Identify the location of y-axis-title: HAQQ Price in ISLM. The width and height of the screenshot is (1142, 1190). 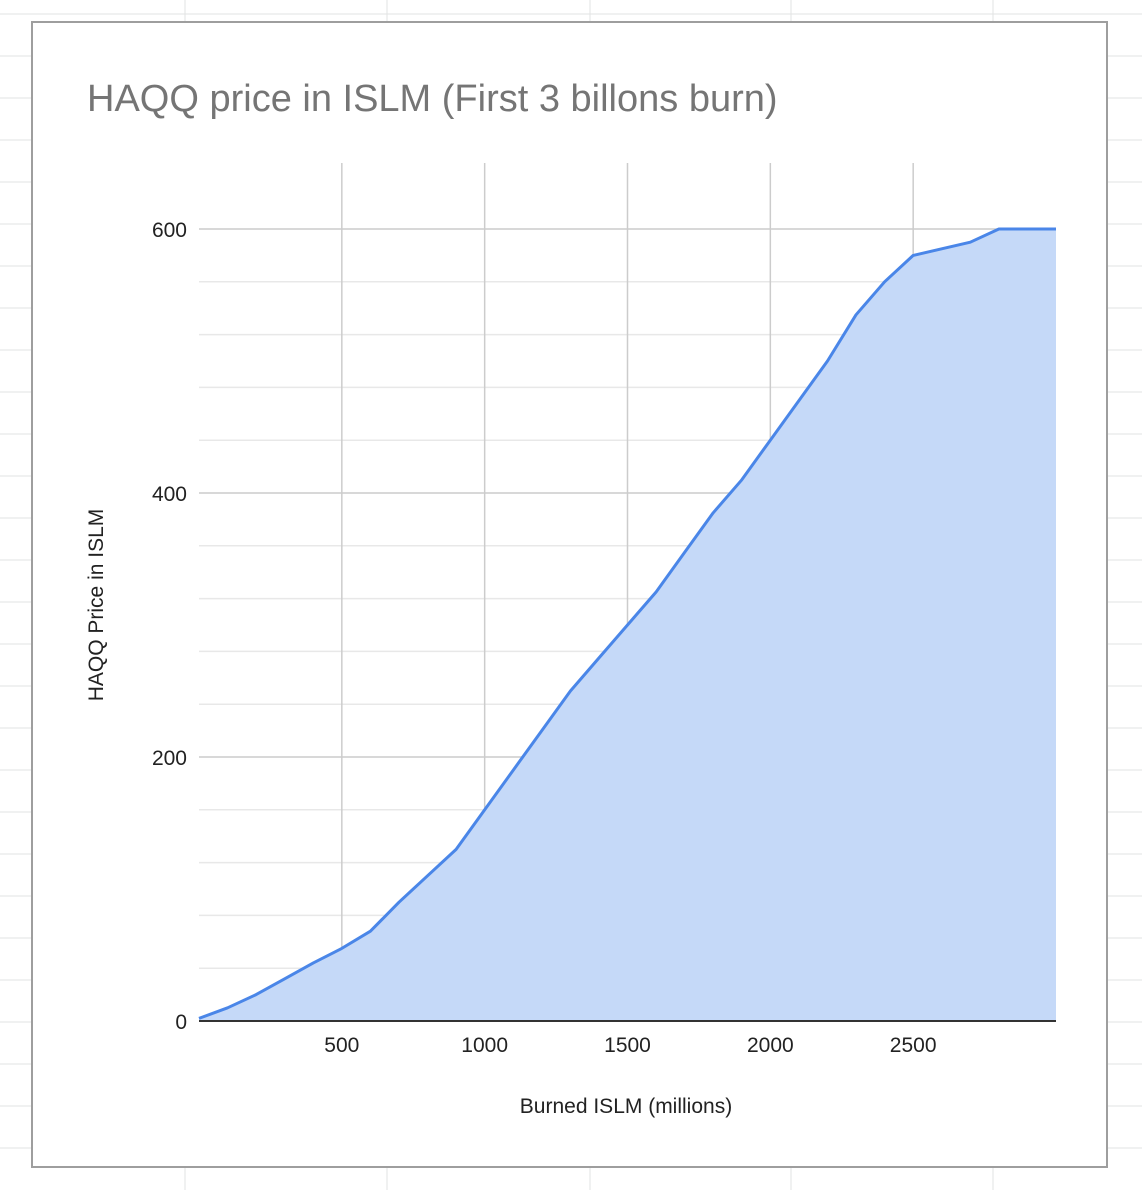
(96, 605).